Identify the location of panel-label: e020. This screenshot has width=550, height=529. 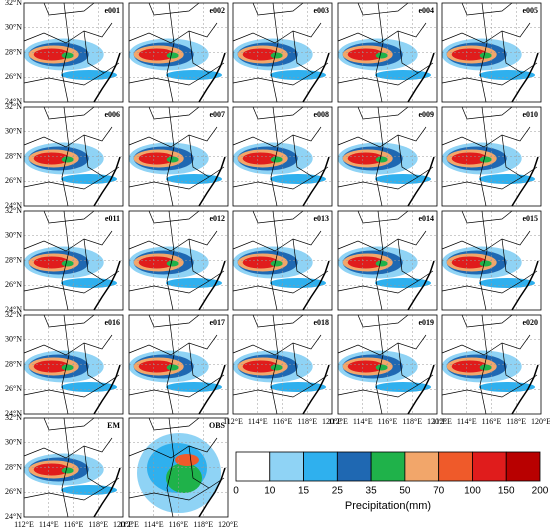
(530, 322).